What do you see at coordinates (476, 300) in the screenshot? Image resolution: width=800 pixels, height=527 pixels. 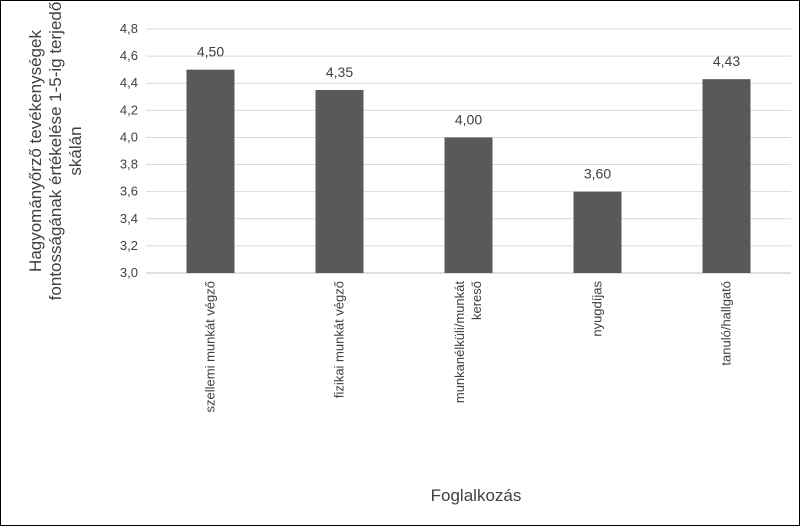 I see `x-category-label: kereső` at bounding box center [476, 300].